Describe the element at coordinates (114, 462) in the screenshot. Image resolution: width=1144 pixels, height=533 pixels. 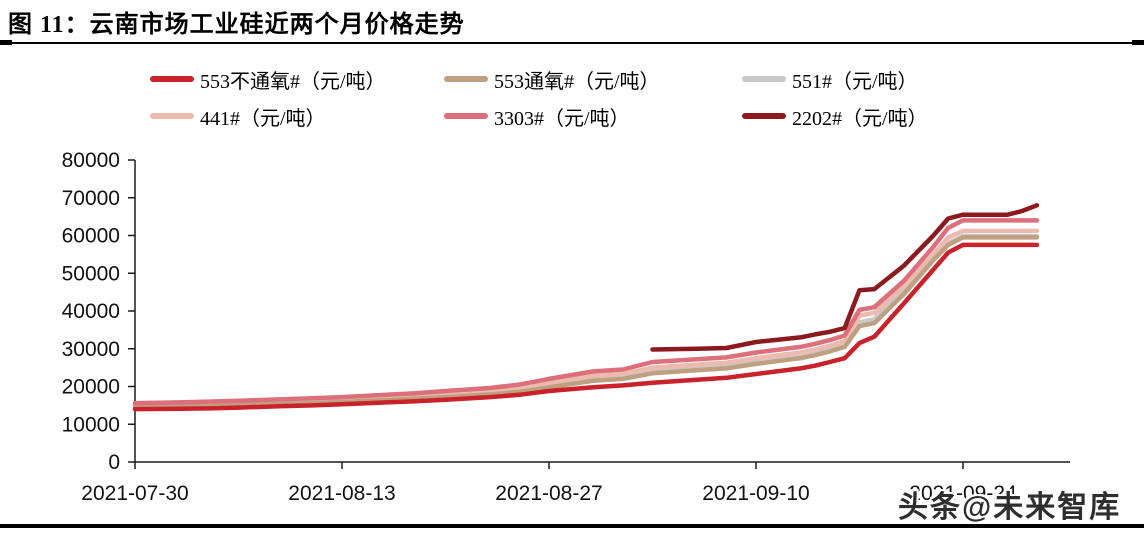
I see `y-axis-label: 0` at that location.